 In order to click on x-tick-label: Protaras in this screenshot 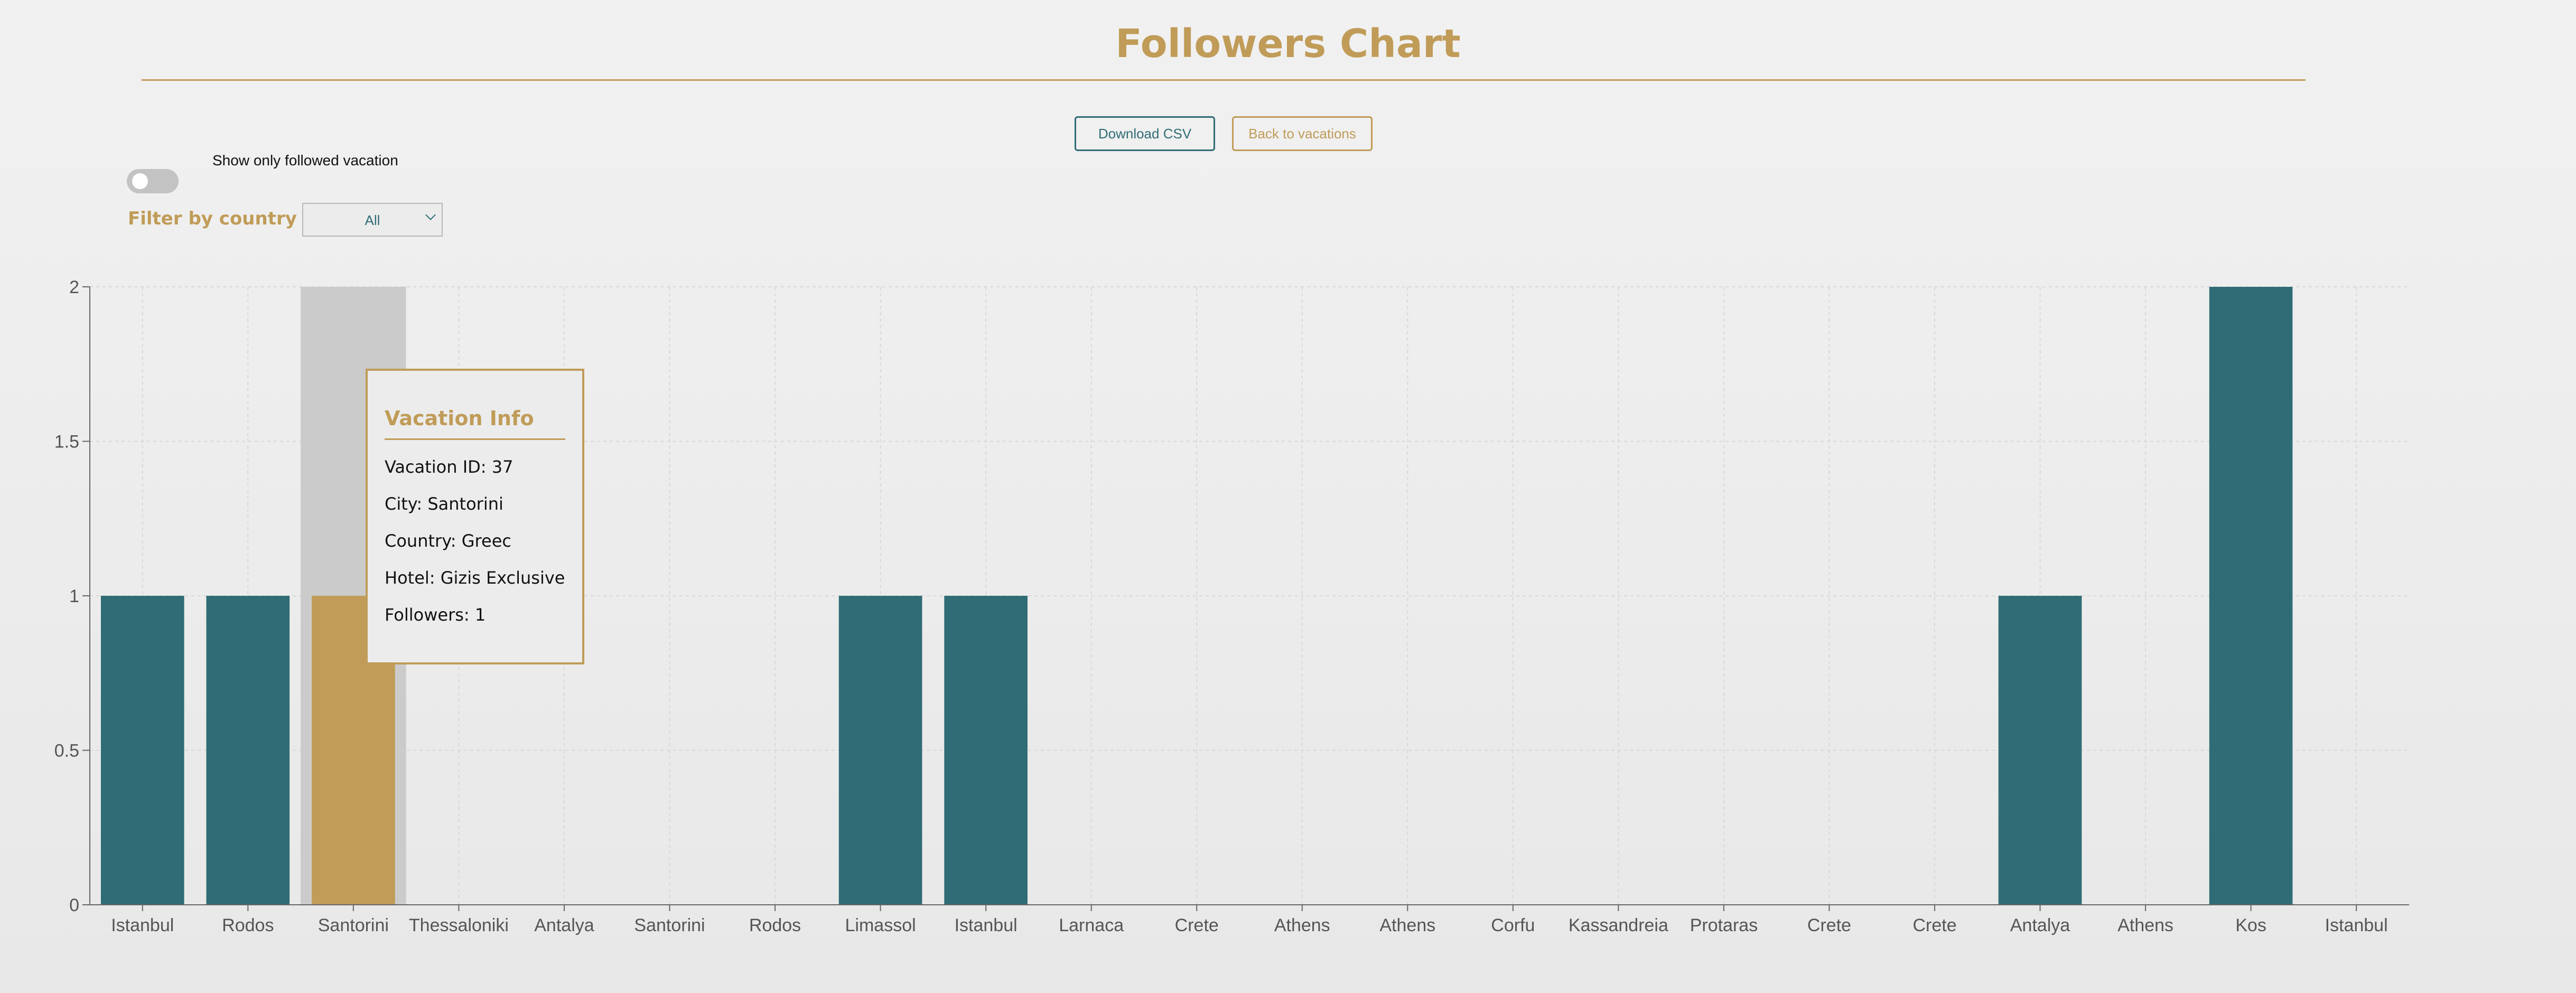, I will do `click(1724, 925)`.